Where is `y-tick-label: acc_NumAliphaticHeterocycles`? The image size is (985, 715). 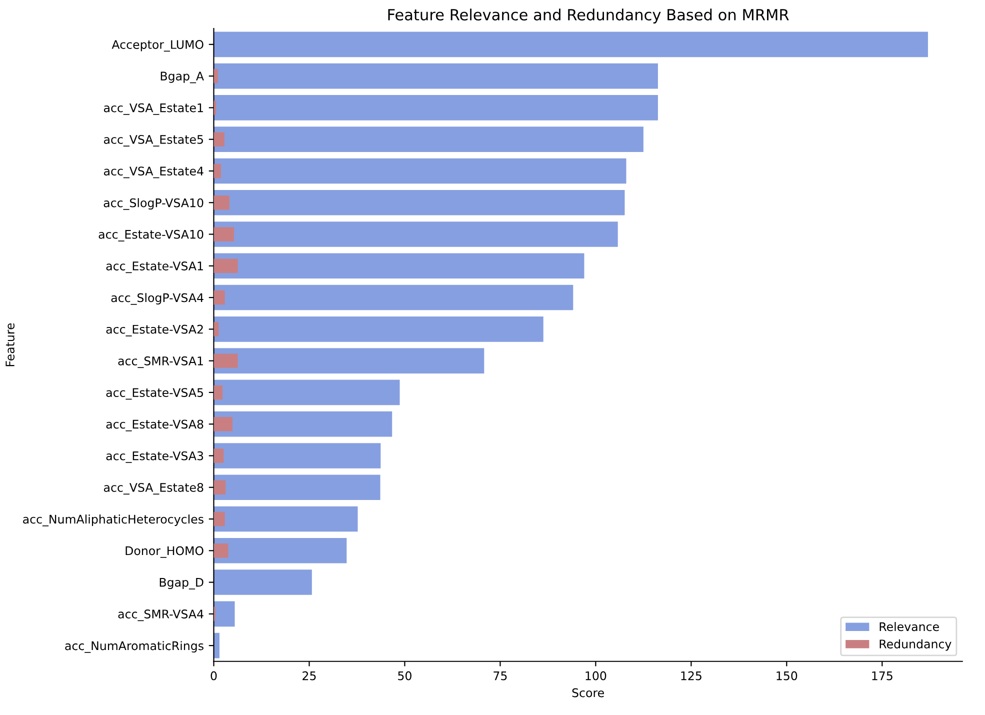 y-tick-label: acc_NumAliphaticHeterocycles is located at coordinates (113, 520).